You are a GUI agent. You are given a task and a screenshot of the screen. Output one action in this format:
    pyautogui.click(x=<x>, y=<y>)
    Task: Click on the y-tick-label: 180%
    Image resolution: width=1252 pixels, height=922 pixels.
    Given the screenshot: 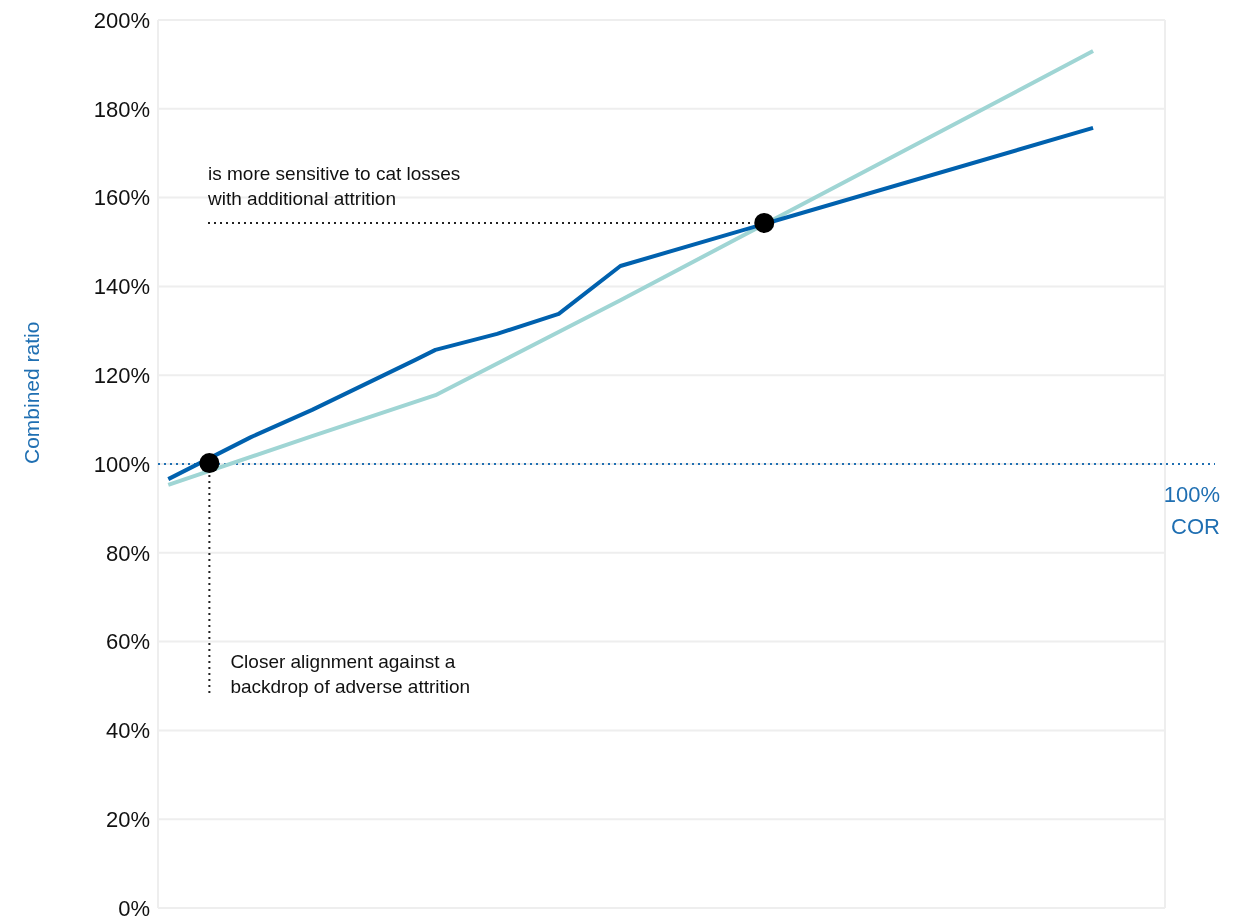 What is the action you would take?
    pyautogui.click(x=121, y=109)
    